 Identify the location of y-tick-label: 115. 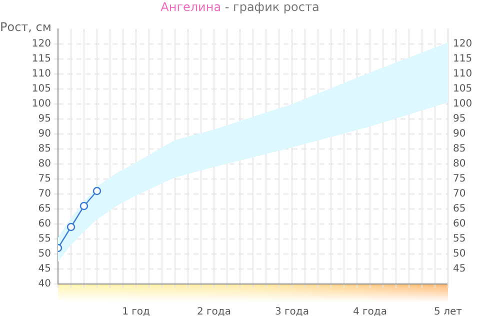
(41, 59).